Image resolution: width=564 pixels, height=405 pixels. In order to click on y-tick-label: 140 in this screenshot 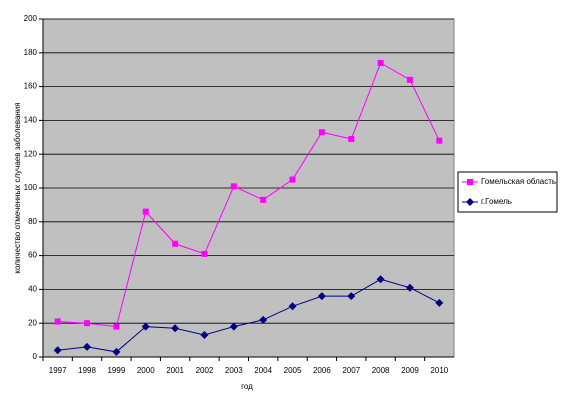, I will do `click(31, 120)`.